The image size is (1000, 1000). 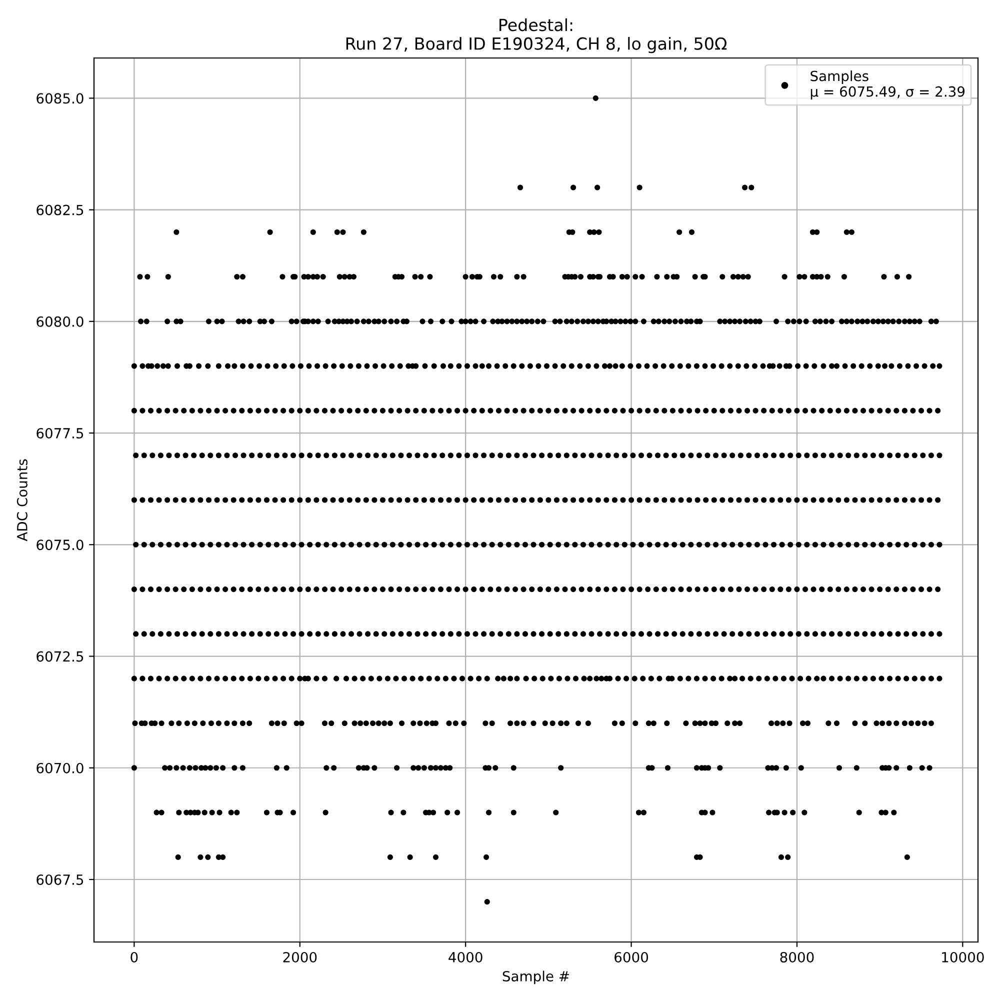 I want to click on legend-label: Samples μ = 6075.49, σ = 2.39, so click(x=887, y=85).